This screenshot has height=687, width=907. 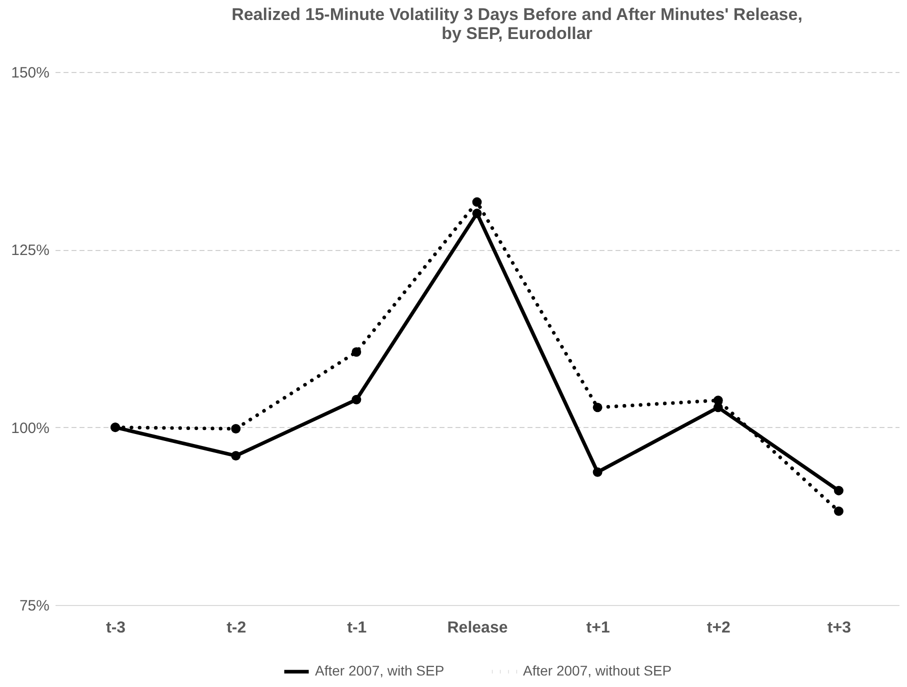 What do you see at coordinates (598, 628) in the screenshot?
I see `x-tick-label: t+1` at bounding box center [598, 628].